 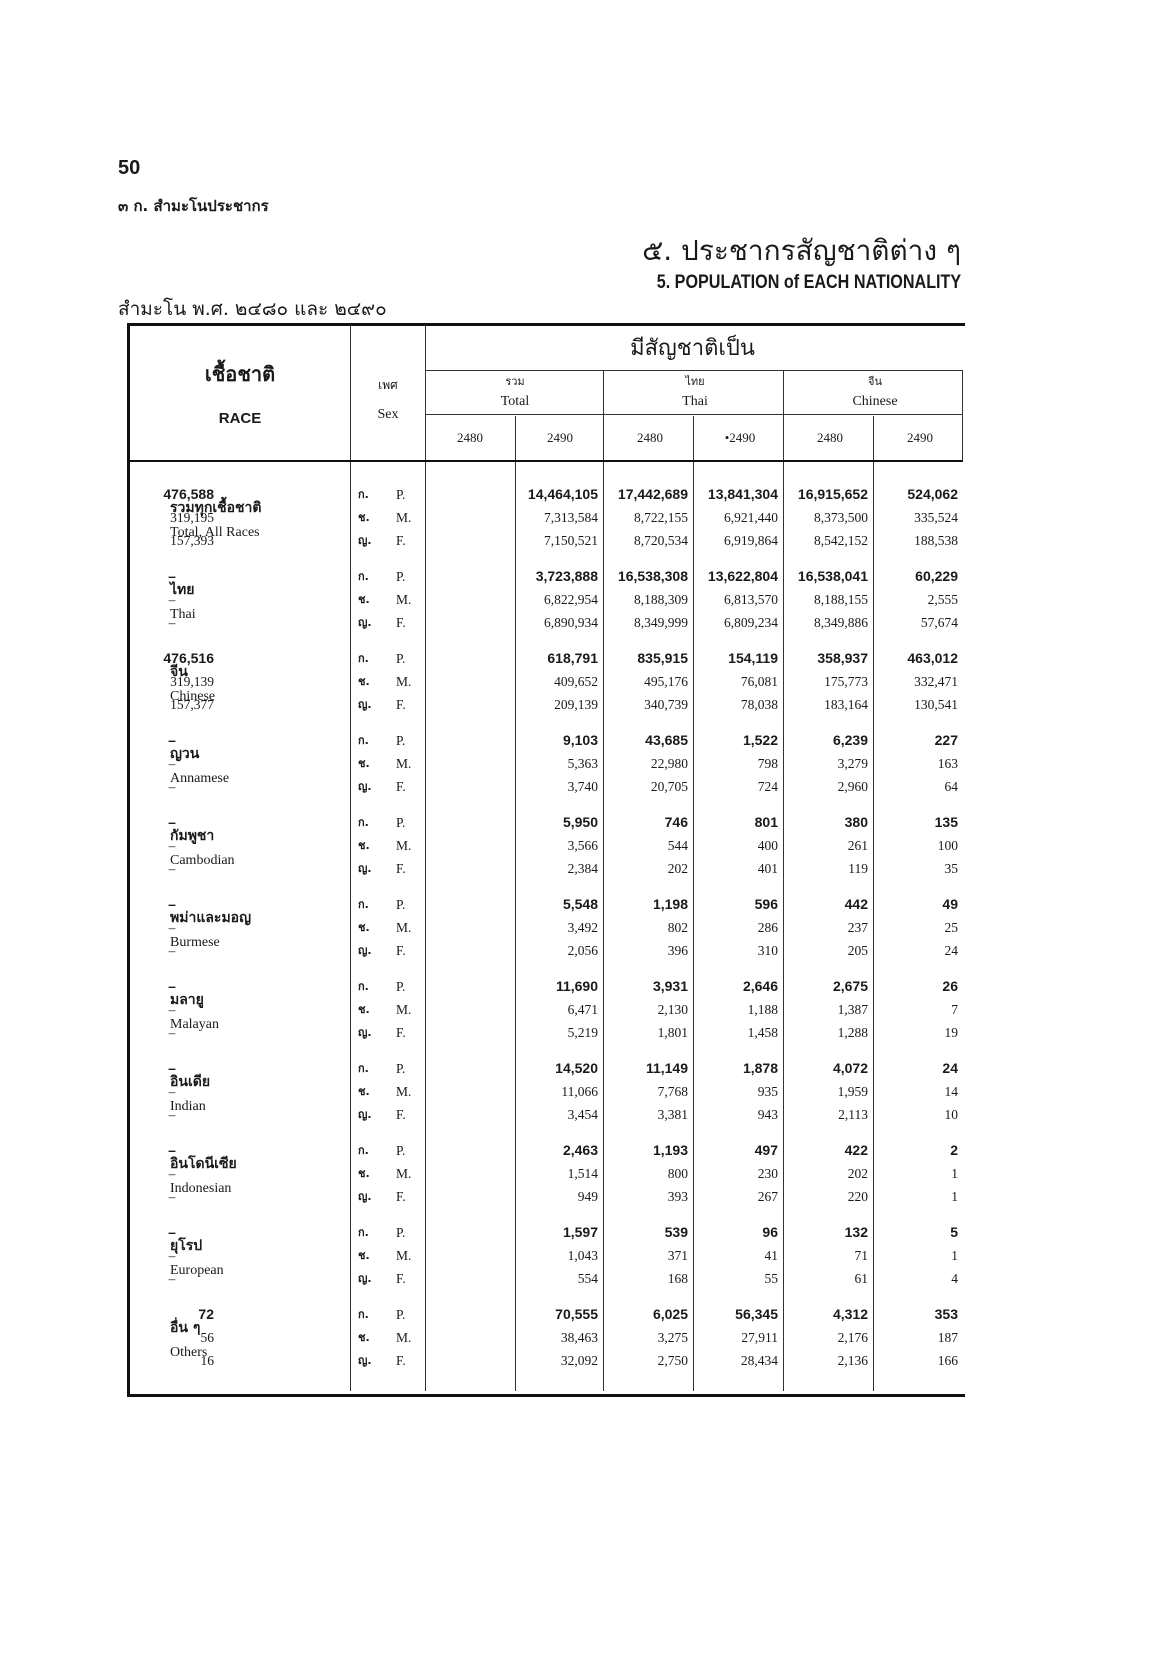 What do you see at coordinates (767, 763) in the screenshot?
I see `table-cell: 798` at bounding box center [767, 763].